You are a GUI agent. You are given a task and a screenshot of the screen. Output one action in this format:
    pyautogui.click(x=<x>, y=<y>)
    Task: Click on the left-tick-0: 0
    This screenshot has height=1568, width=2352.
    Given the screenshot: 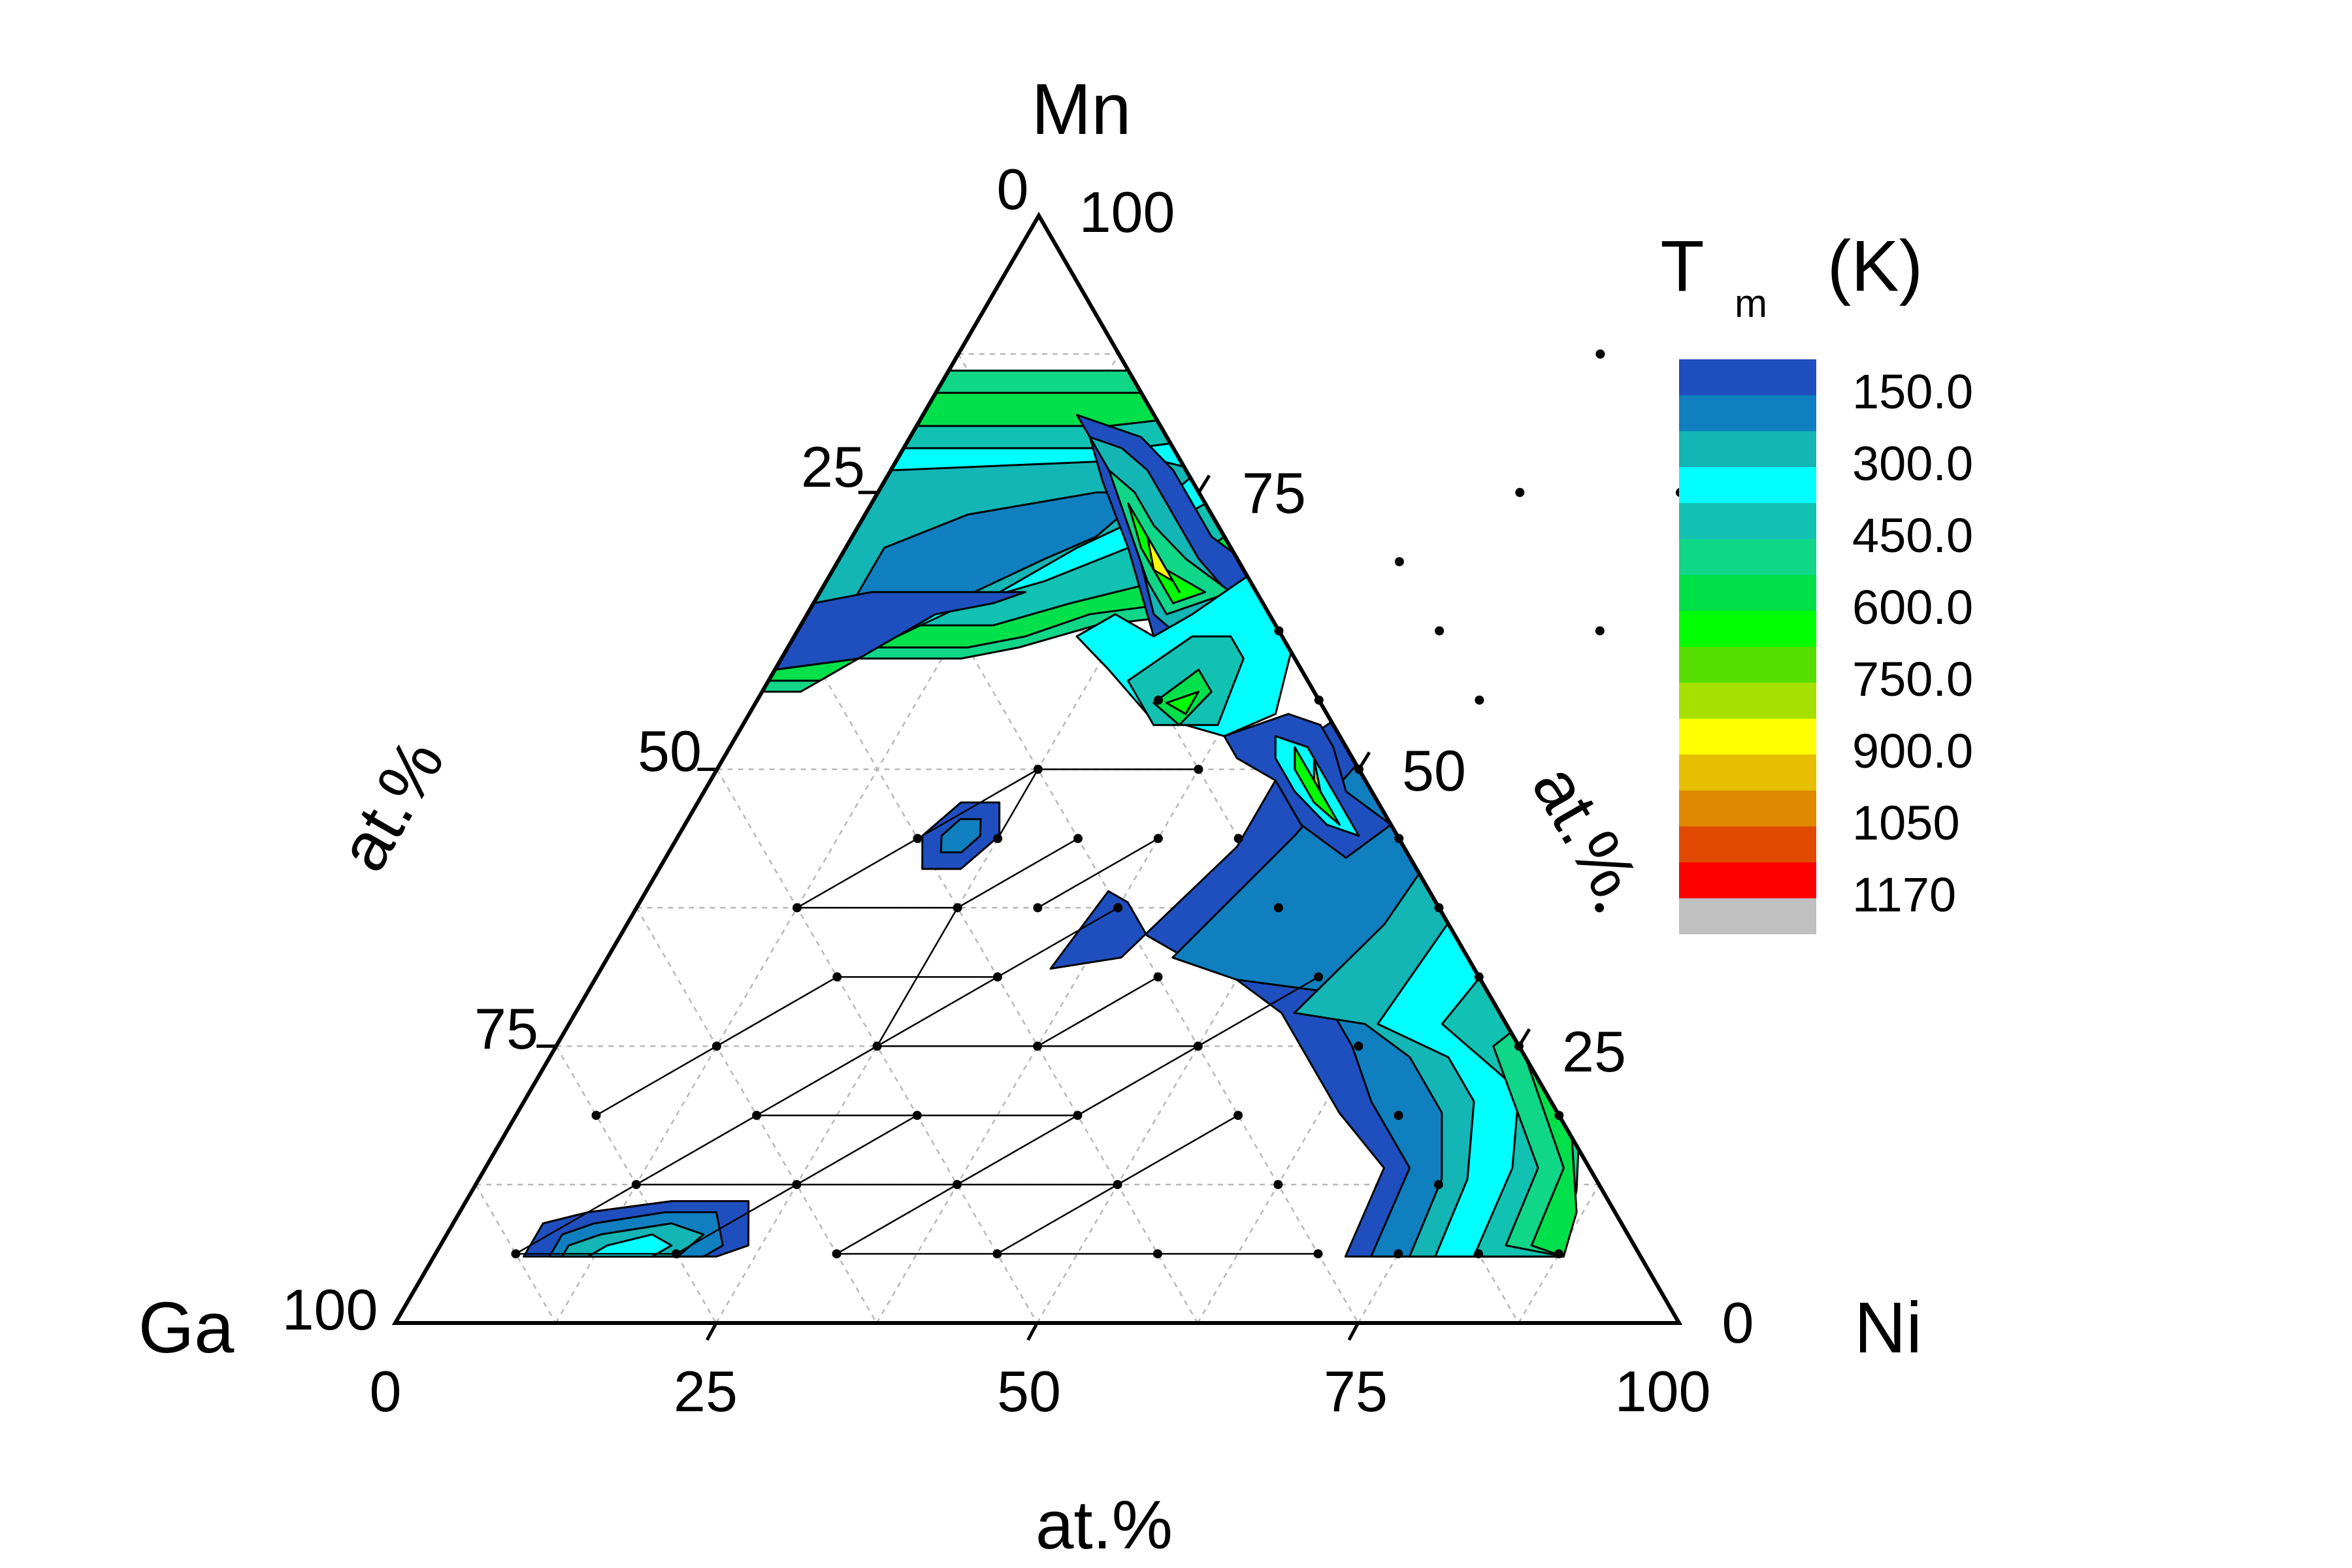 What is the action you would take?
    pyautogui.click(x=1013, y=189)
    